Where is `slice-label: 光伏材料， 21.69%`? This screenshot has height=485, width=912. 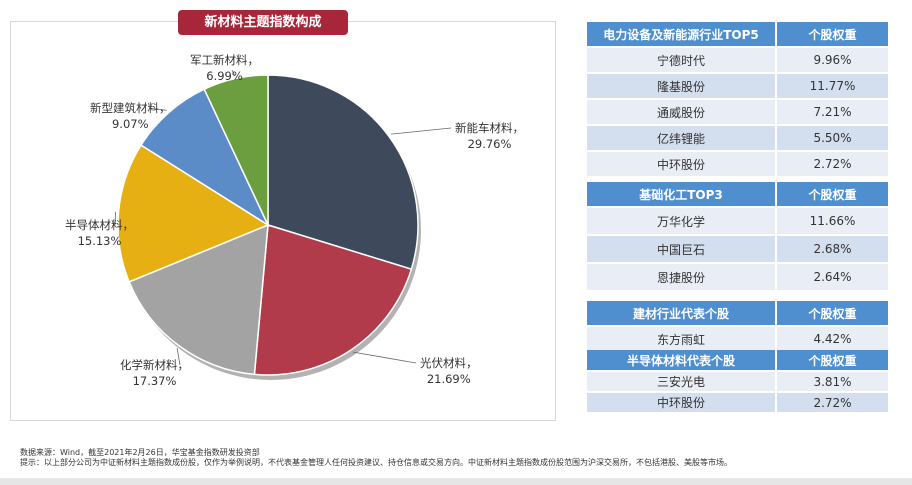 slice-label: 光伏材料， 21.69% is located at coordinates (449, 371).